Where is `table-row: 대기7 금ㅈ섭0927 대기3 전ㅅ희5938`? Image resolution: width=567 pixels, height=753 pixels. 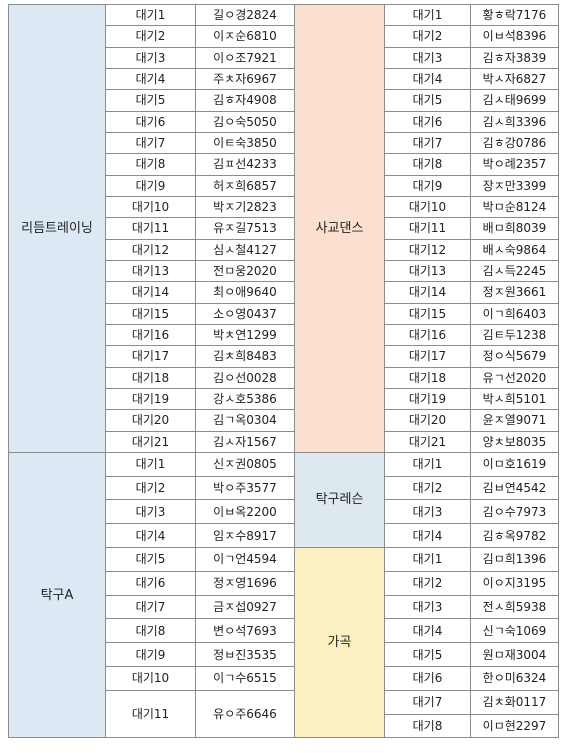
table-row: 대기7 금ㅈ섭0927 대기3 전ㅅ희5938 is located at coordinates (284, 607).